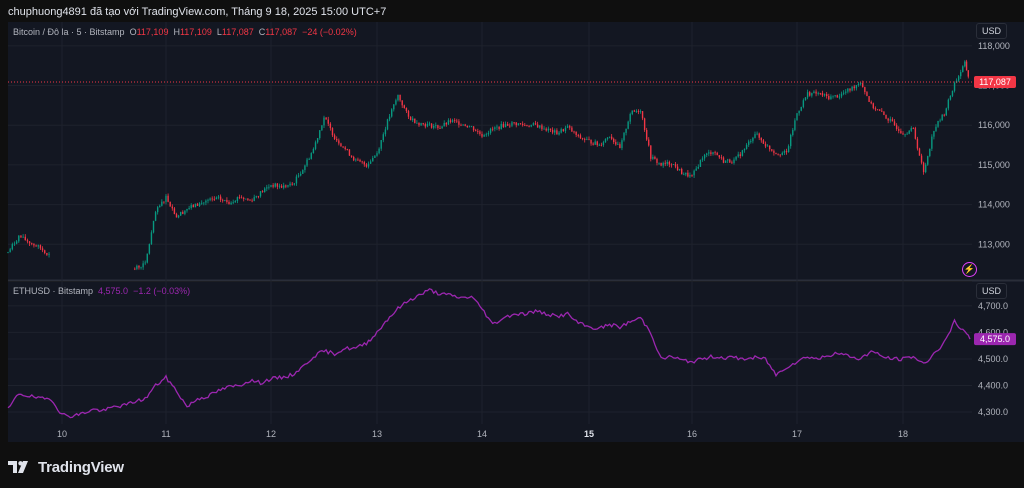  What do you see at coordinates (589, 434) in the screenshot?
I see `x-tick-label: 15` at bounding box center [589, 434].